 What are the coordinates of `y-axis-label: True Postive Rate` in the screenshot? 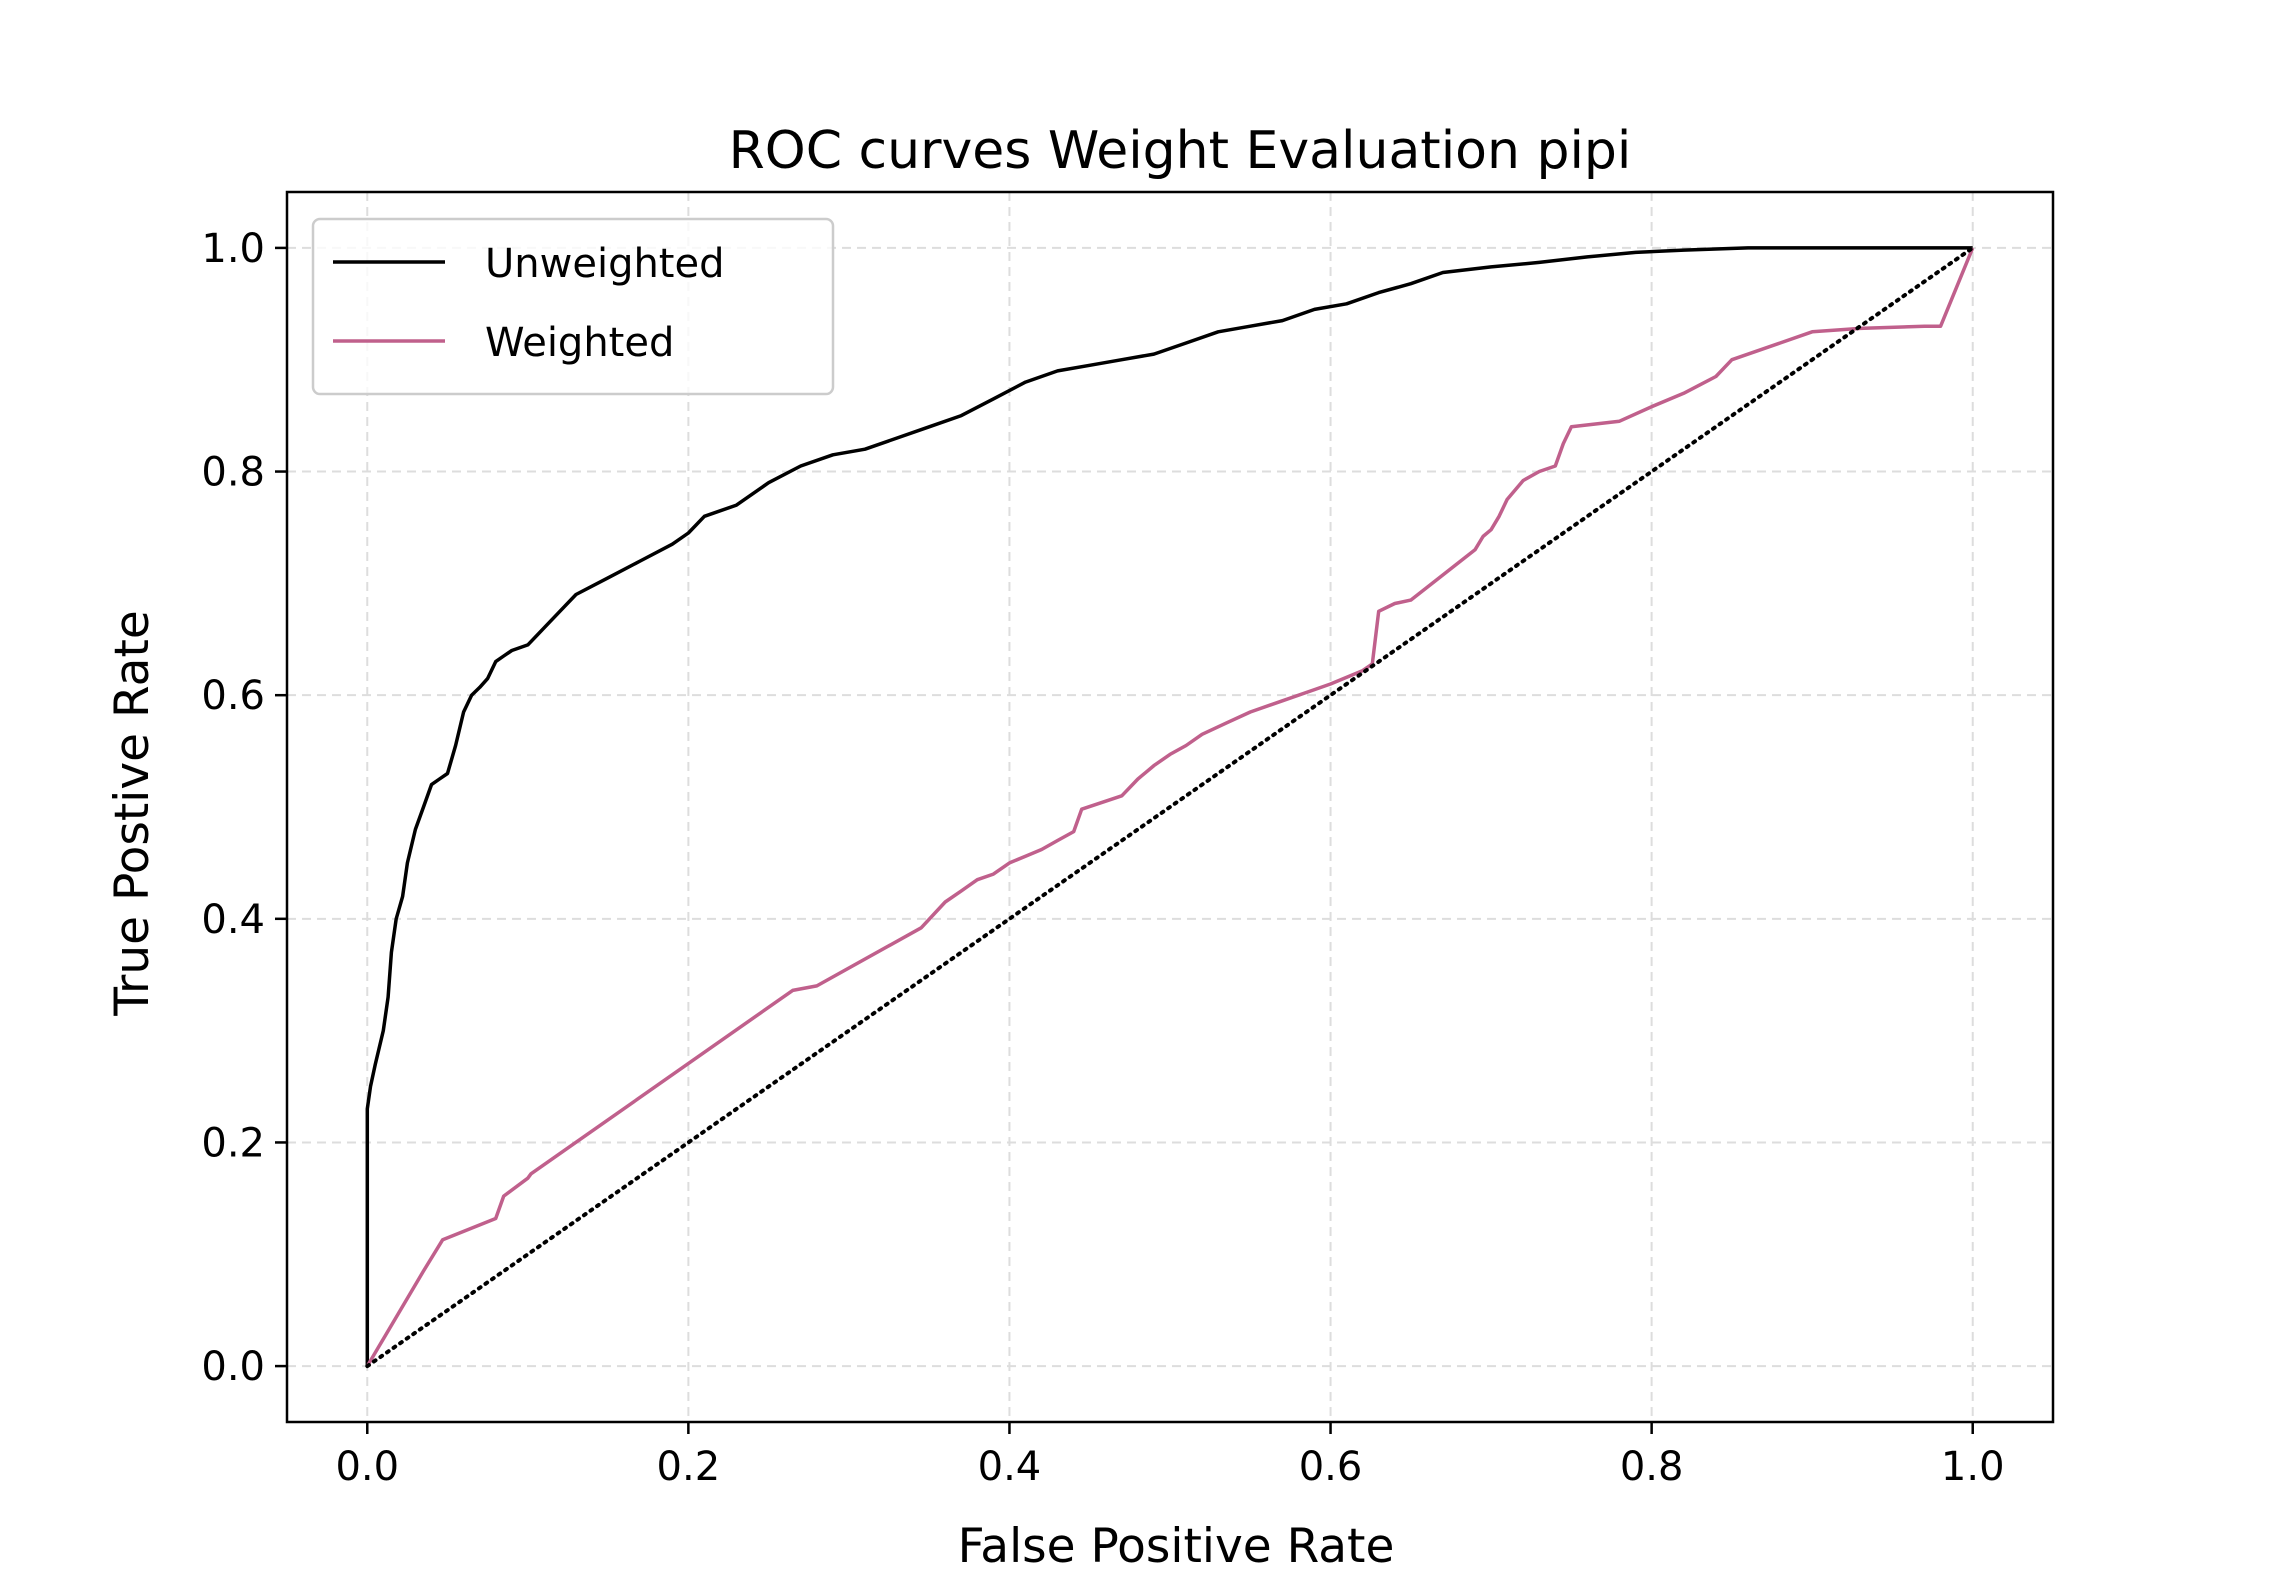 It's located at (132, 813).